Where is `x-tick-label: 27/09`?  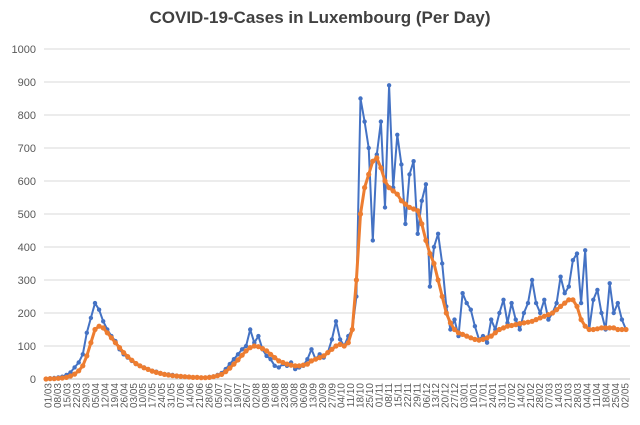
x-tick-label: 27/09 is located at coordinates (332, 395).